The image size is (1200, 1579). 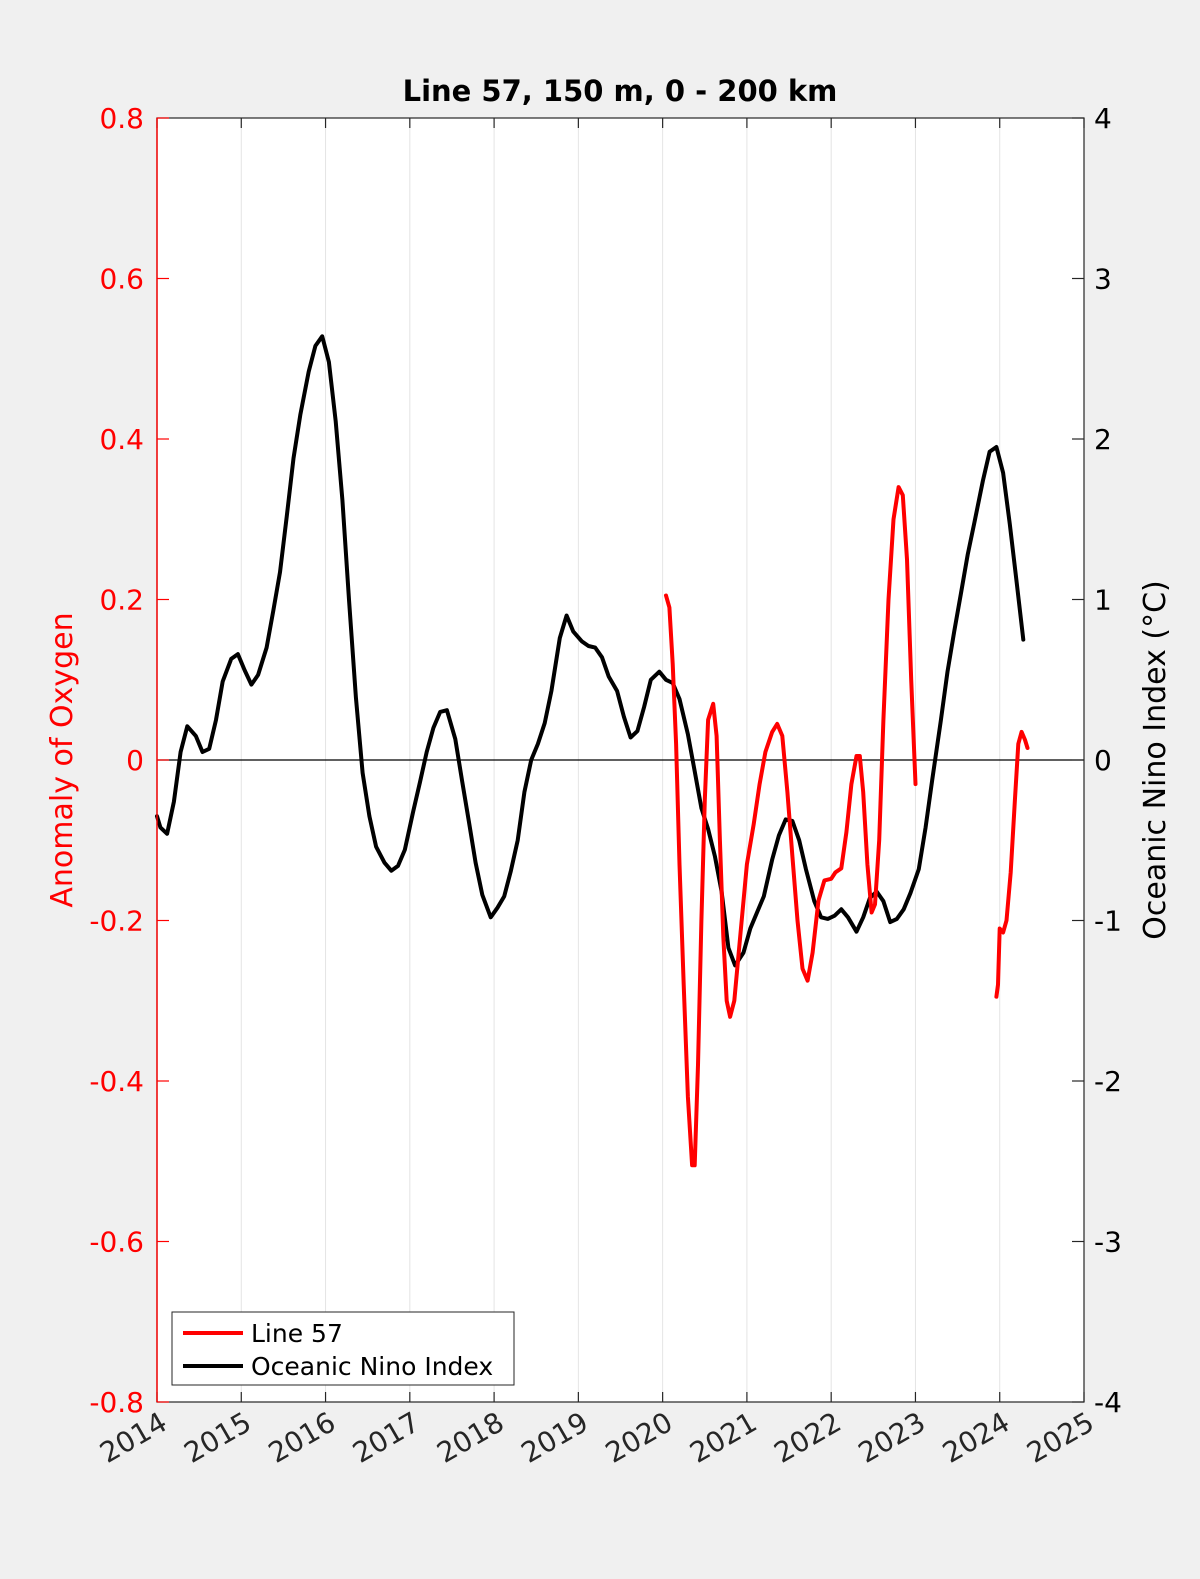 What do you see at coordinates (121, 118) in the screenshot?
I see `y-left-tick-label: 0.8` at bounding box center [121, 118].